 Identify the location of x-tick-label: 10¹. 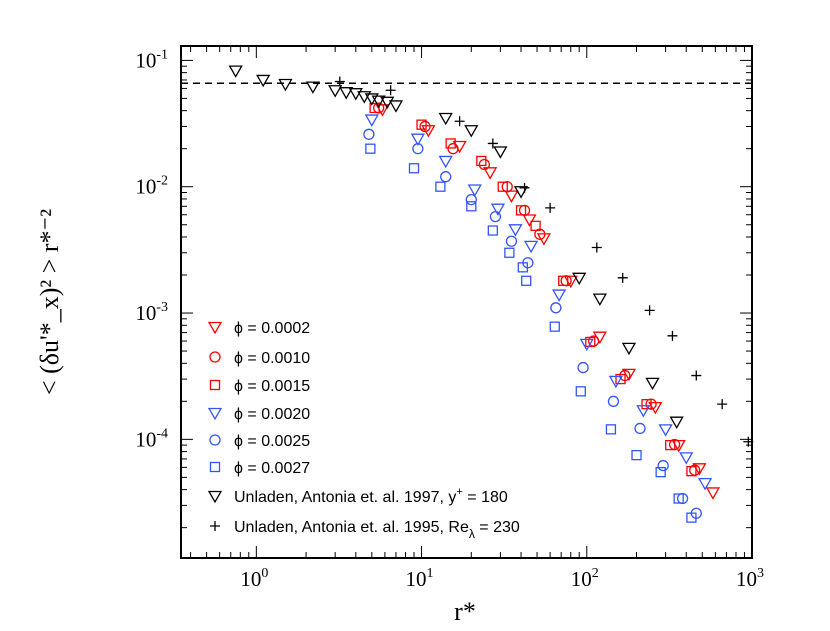
(420, 578).